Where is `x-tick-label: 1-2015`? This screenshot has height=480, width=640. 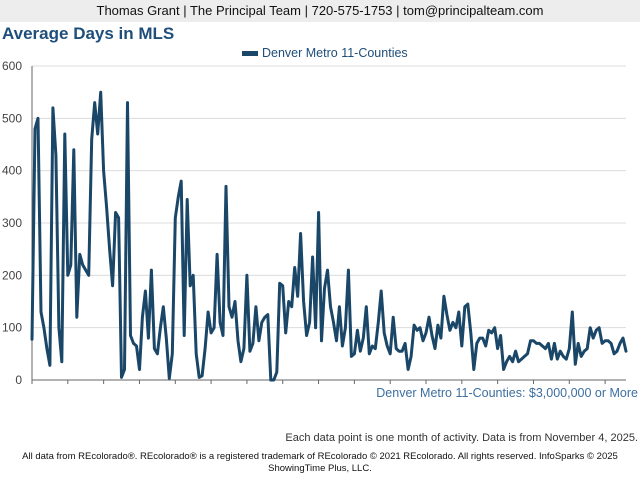 x-tick-label: 1-2015 is located at coordinates (247, 385).